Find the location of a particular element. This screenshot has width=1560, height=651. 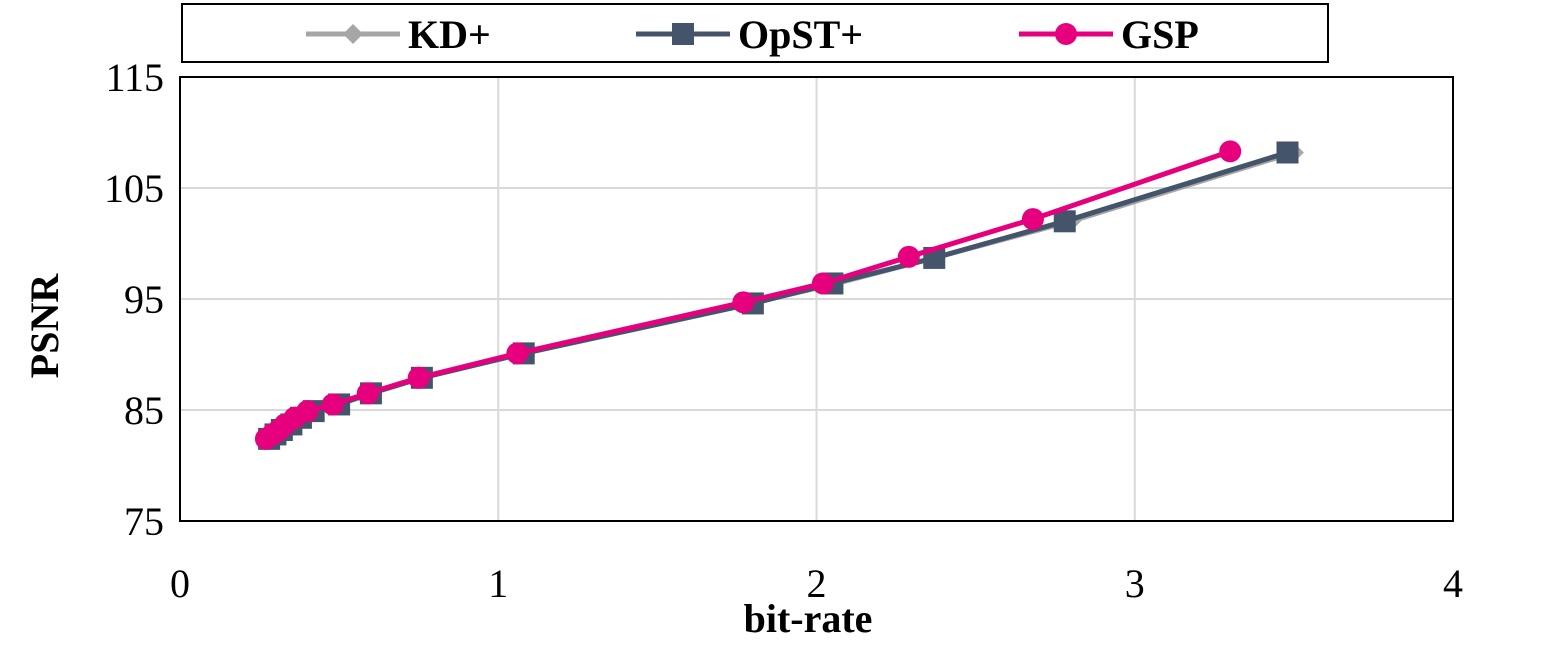

x-tick-label: 1 is located at coordinates (498, 583).